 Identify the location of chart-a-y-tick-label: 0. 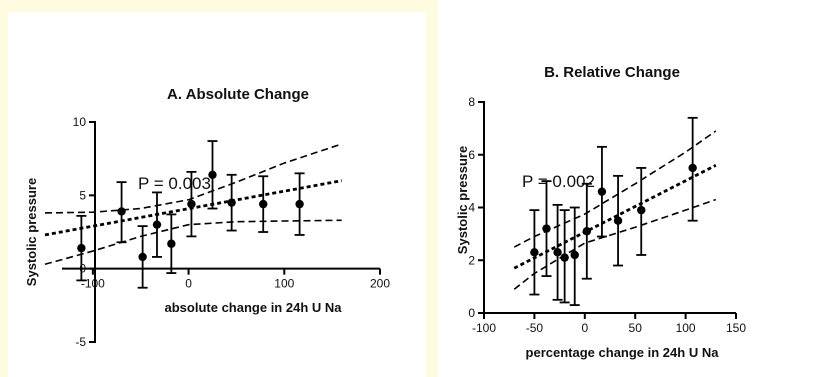
(82, 269).